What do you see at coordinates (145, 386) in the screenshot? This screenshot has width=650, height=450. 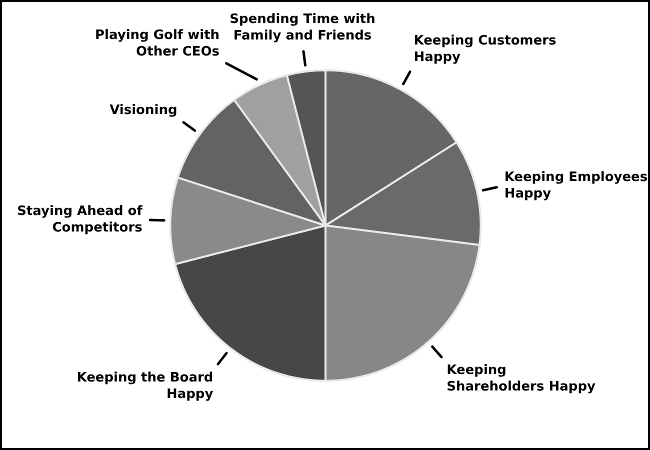 I see `slice-label: Keeping the Board Happy` at bounding box center [145, 386].